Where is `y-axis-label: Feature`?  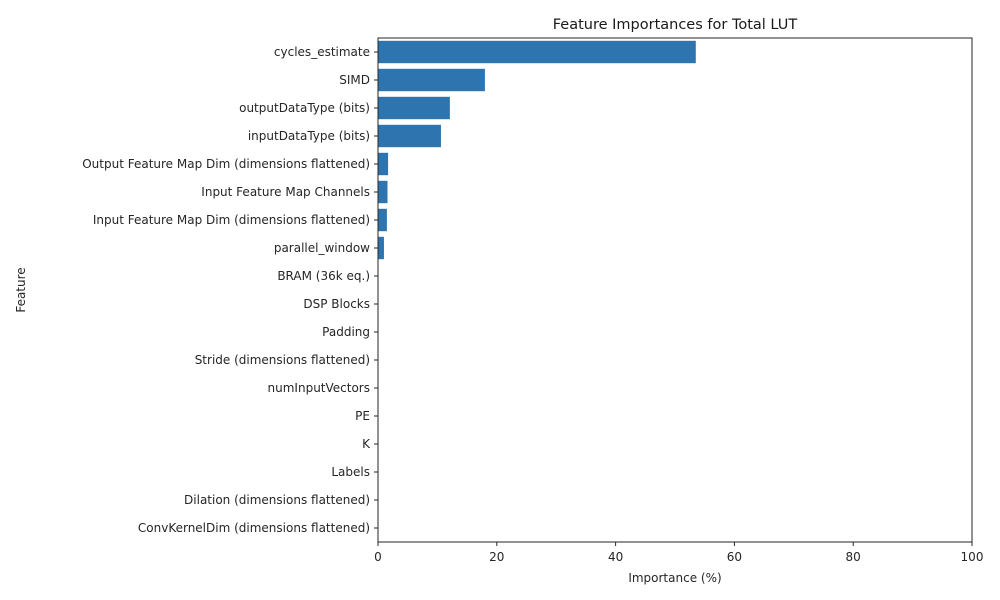
y-axis-label: Feature is located at coordinates (21, 289).